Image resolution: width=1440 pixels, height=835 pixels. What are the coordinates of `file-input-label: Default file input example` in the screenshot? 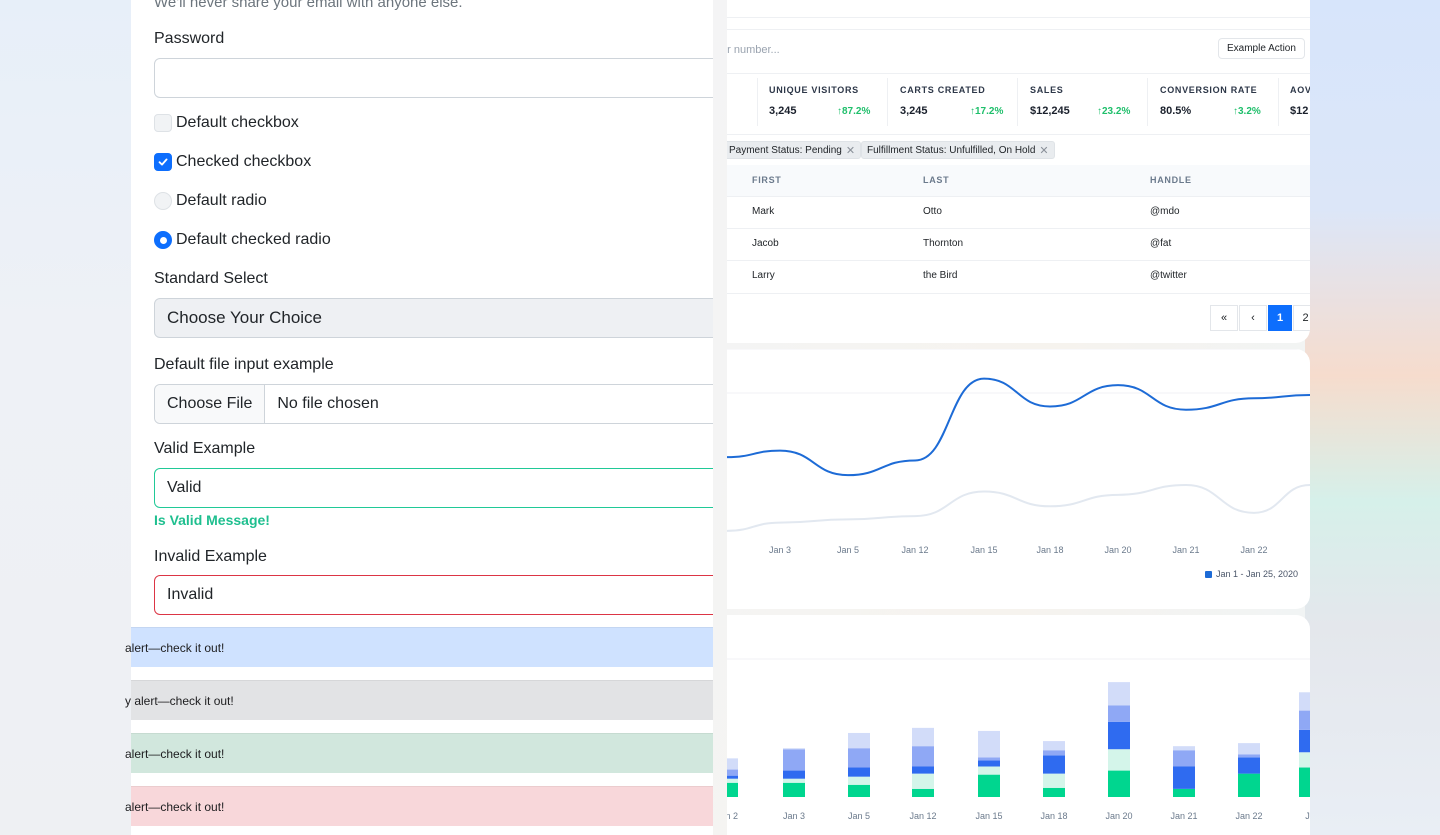 It's located at (244, 364).